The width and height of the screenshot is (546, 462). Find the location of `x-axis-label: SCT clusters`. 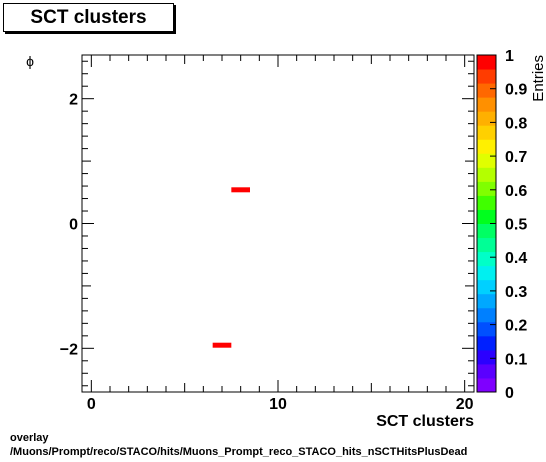

x-axis-label: SCT clusters is located at coordinates (425, 421).